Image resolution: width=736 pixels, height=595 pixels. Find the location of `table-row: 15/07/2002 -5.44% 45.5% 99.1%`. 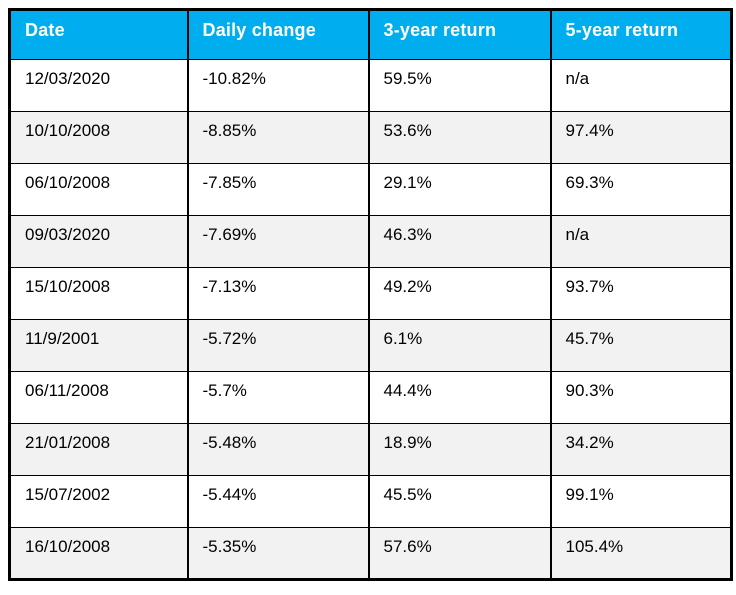

table-row: 15/07/2002 -5.44% 45.5% 99.1% is located at coordinates (370, 501).